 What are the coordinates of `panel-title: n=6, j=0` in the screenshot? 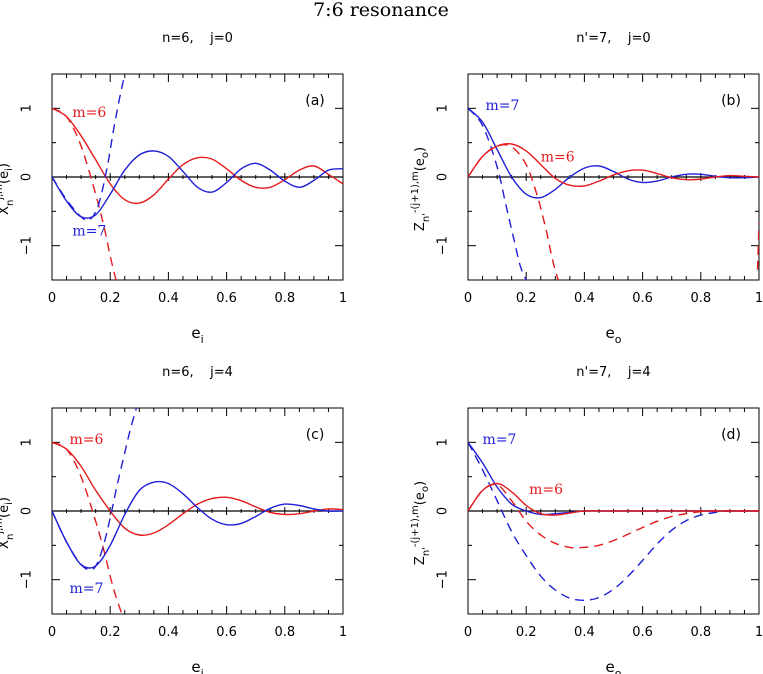 It's located at (197, 38).